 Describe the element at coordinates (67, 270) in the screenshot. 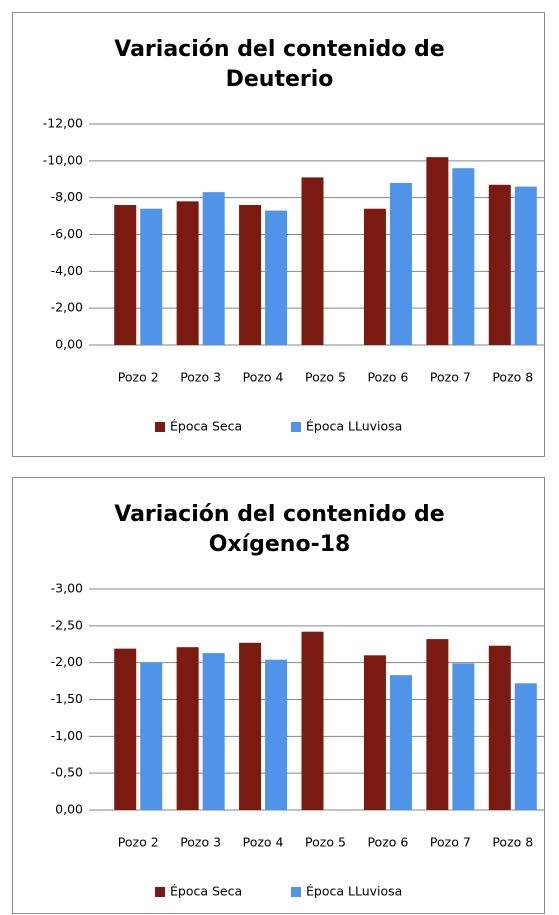

I see `y-tick-label: -4,00` at that location.